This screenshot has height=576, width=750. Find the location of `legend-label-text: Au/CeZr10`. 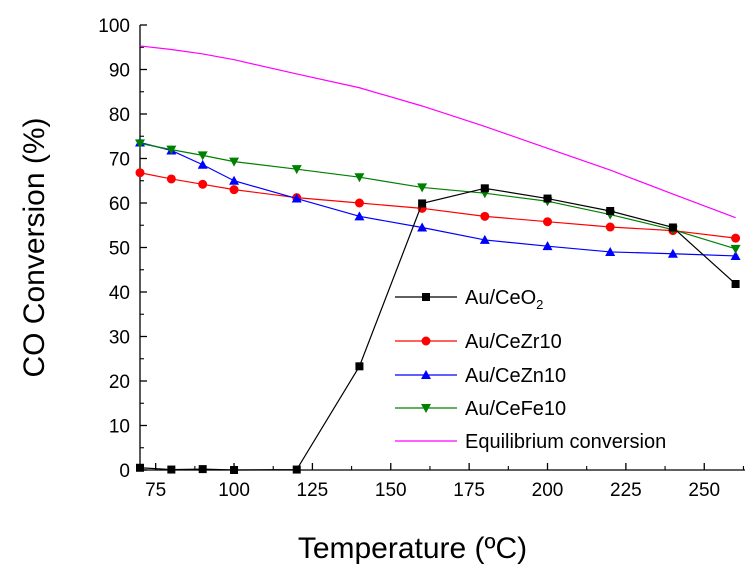

legend-label-text: Au/CeZr10 is located at coordinates (513, 342).